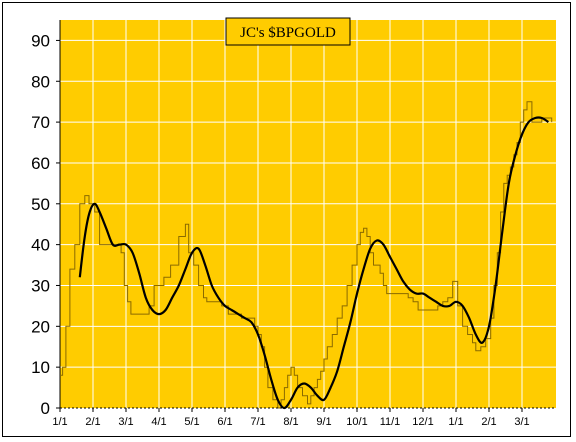 This screenshot has width=576, height=442. What do you see at coordinates (40, 326) in the screenshot?
I see `y-tick-label: 20` at bounding box center [40, 326].